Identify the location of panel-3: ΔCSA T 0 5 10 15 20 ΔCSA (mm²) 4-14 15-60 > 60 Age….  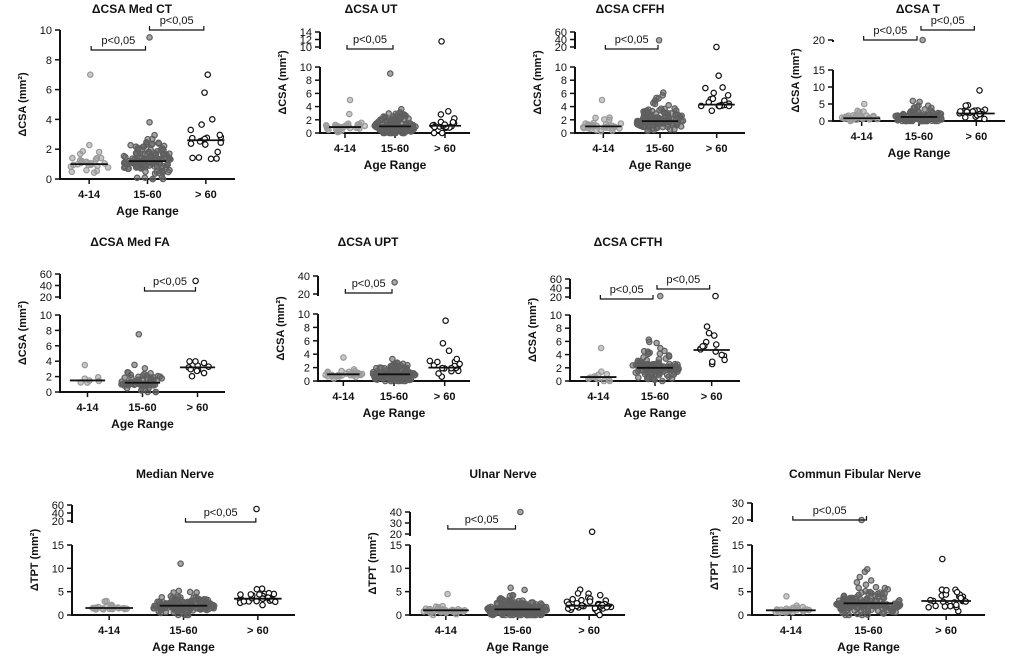
(897, 81).